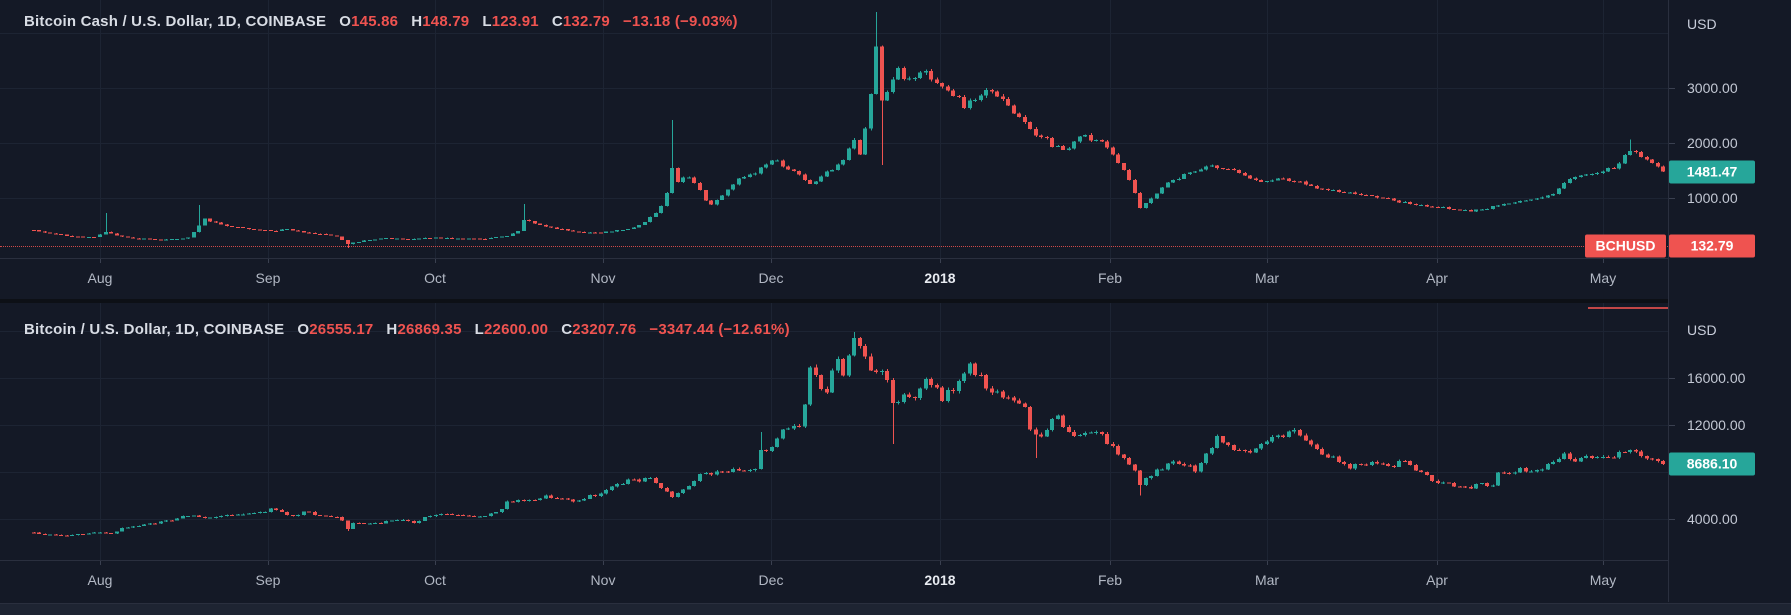 This screenshot has width=1791, height=615. What do you see at coordinates (834, 582) in the screenshot?
I see `btcusd-time-axis: Aug Sep Oct Nov Dec 2018 Feb Mar Apr May` at bounding box center [834, 582].